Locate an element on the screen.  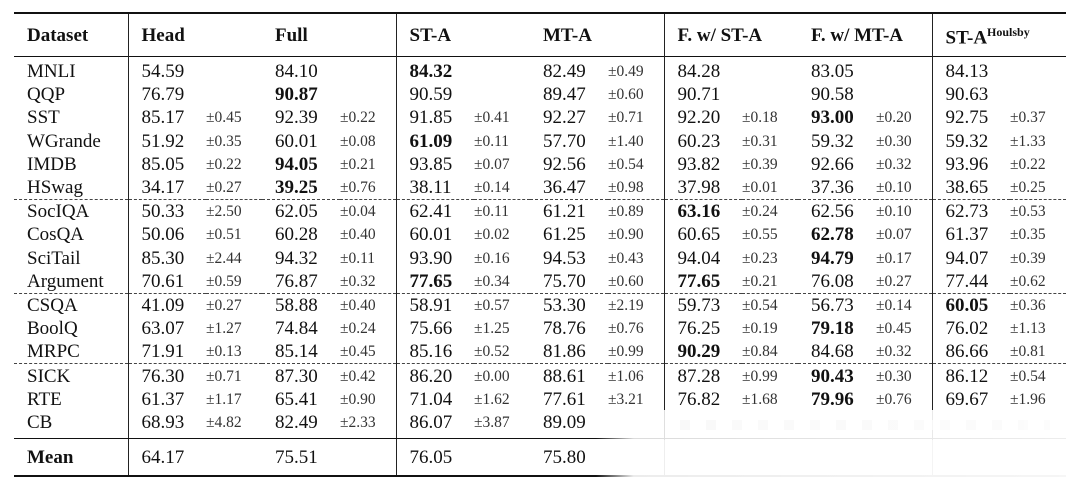
value-mt-a: 57.70 is located at coordinates (564, 141).